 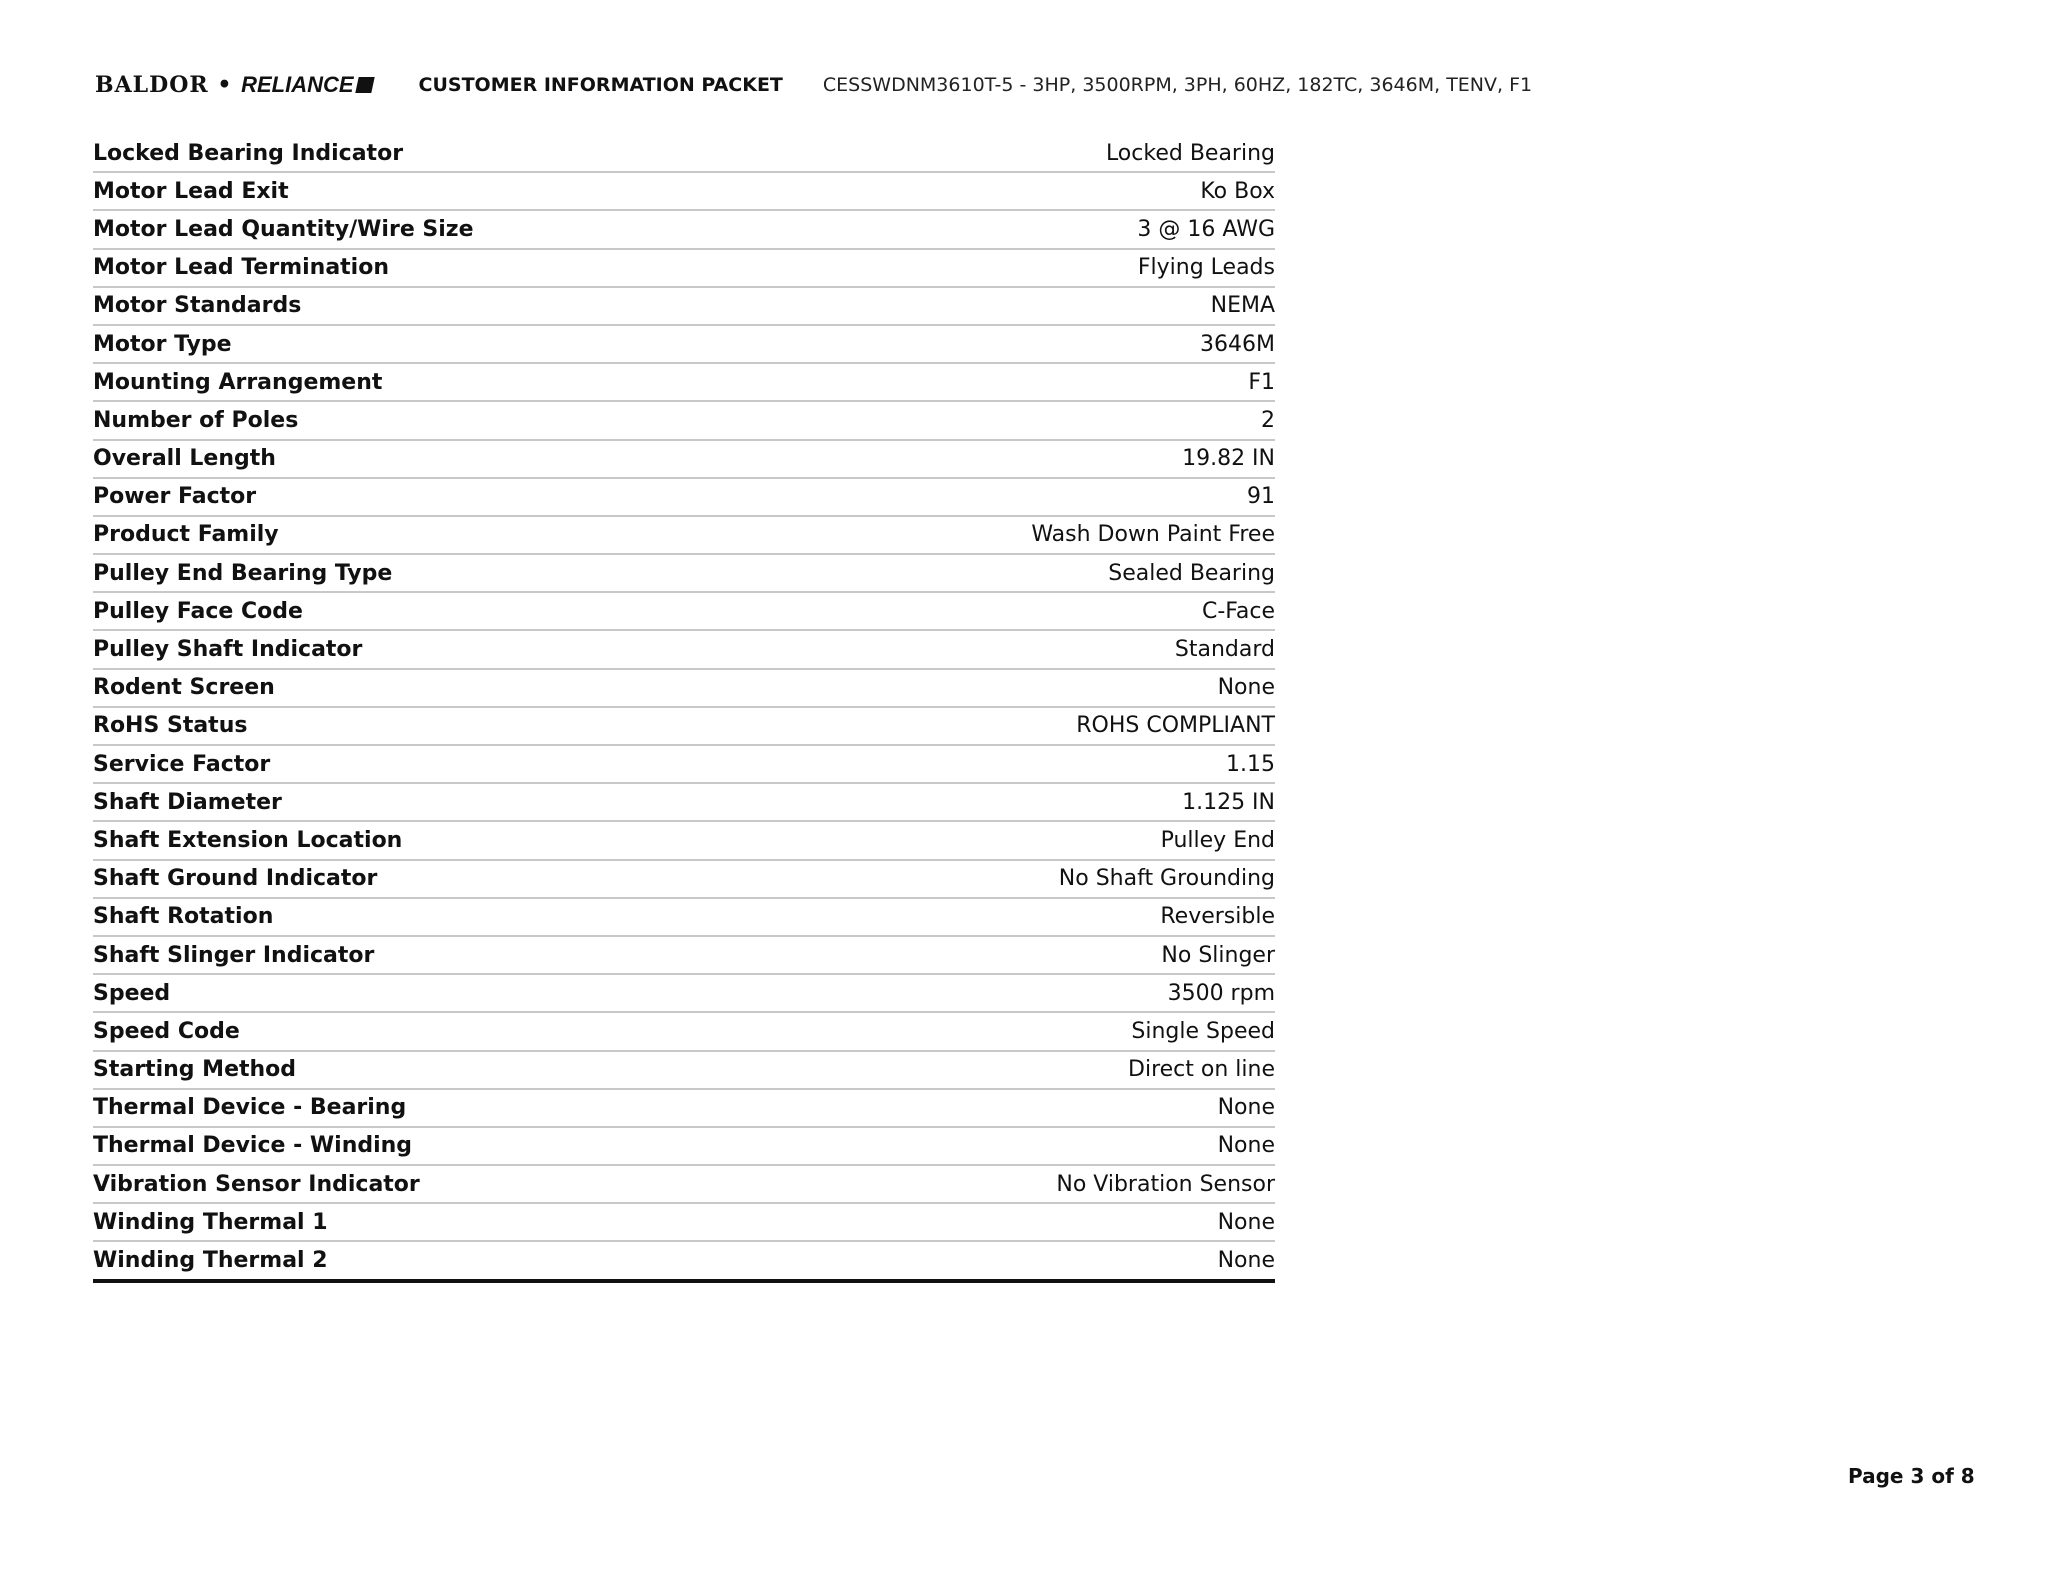 I want to click on table-row: RoHS Status ROHS COMPLIANT, so click(x=684, y=726).